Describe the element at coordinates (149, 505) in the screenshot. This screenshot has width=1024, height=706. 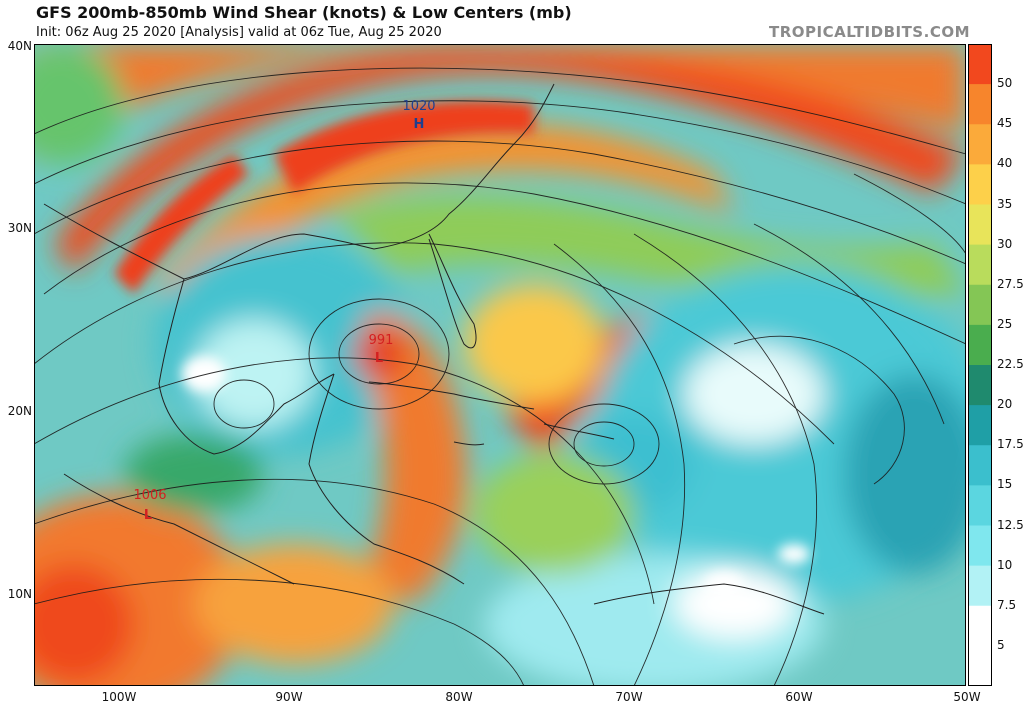
I see `low-center-1006: 1006 L` at that location.